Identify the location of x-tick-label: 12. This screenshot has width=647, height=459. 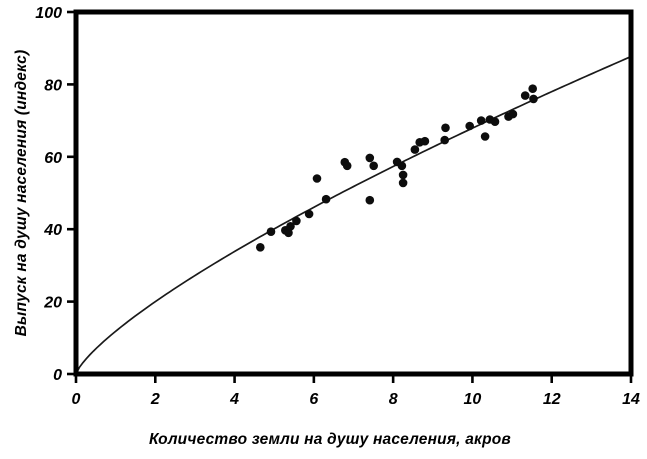
(552, 399).